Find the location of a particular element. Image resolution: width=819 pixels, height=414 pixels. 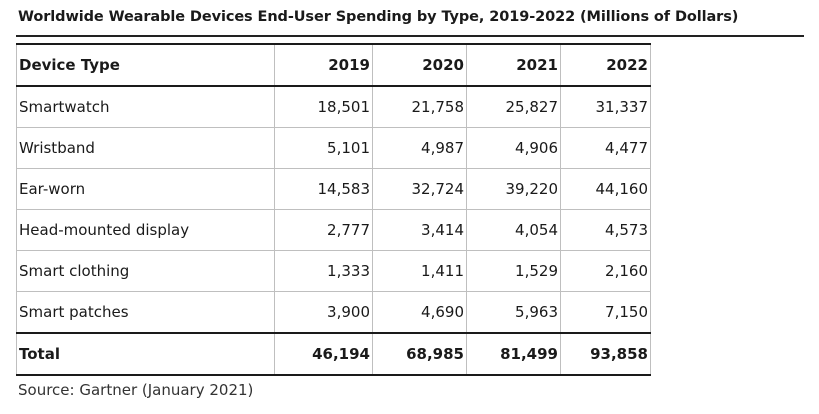

total-2022: 93,858 is located at coordinates (605, 354).